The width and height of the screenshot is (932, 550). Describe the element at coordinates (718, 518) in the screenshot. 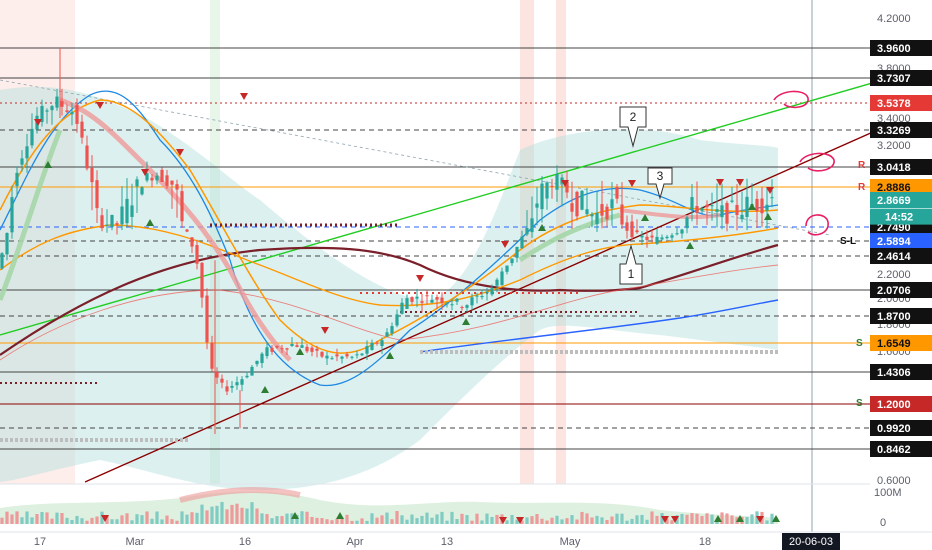

I see `volume-buy-marker` at that location.